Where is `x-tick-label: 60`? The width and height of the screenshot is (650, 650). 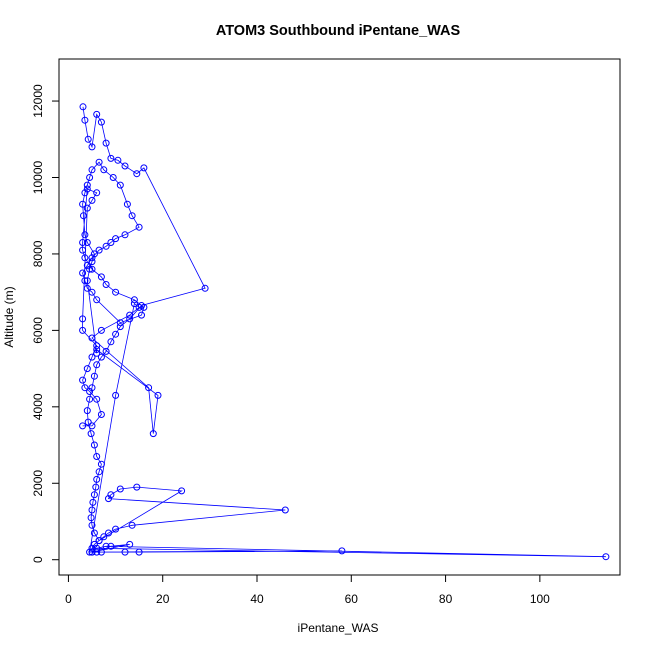
x-tick-label: 60 is located at coordinates (352, 599).